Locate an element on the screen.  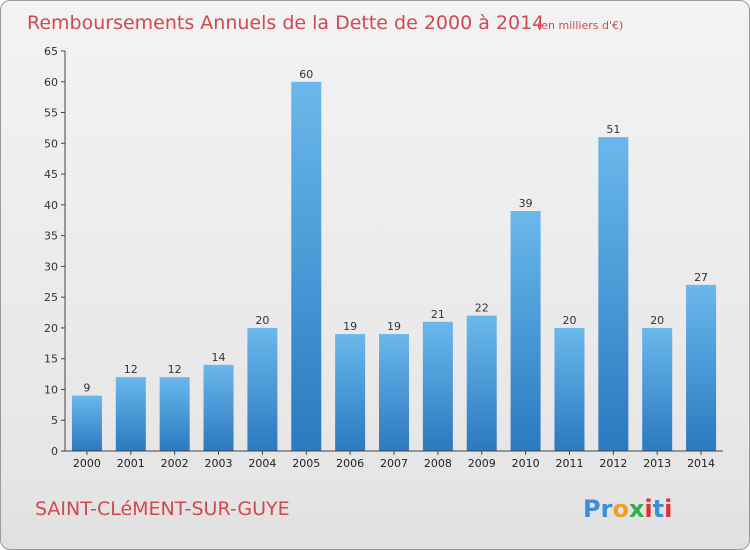
y-tick-label: 50 is located at coordinates (51, 143).